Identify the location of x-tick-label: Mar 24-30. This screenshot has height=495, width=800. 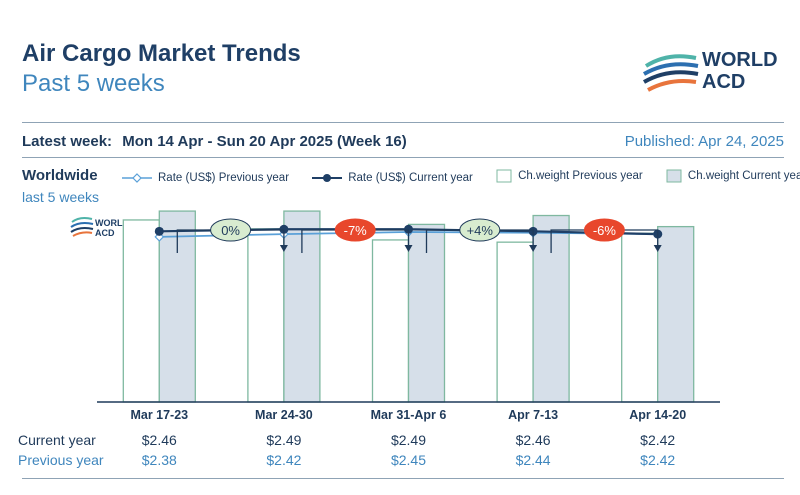
(284, 415).